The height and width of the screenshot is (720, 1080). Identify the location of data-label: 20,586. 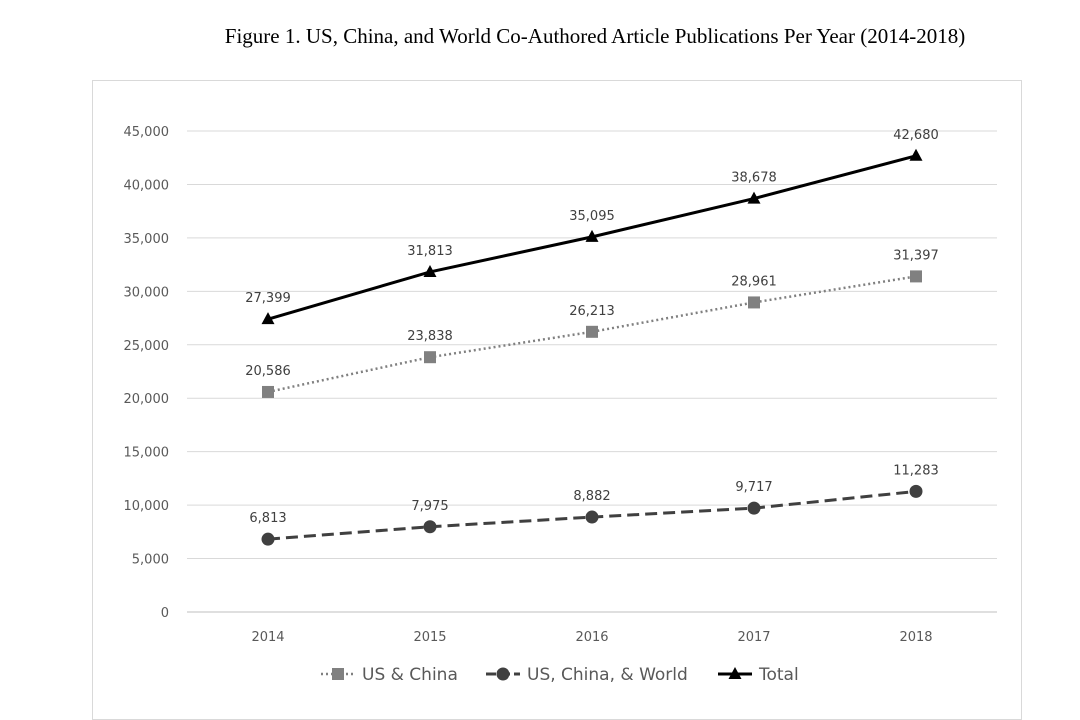
(268, 371).